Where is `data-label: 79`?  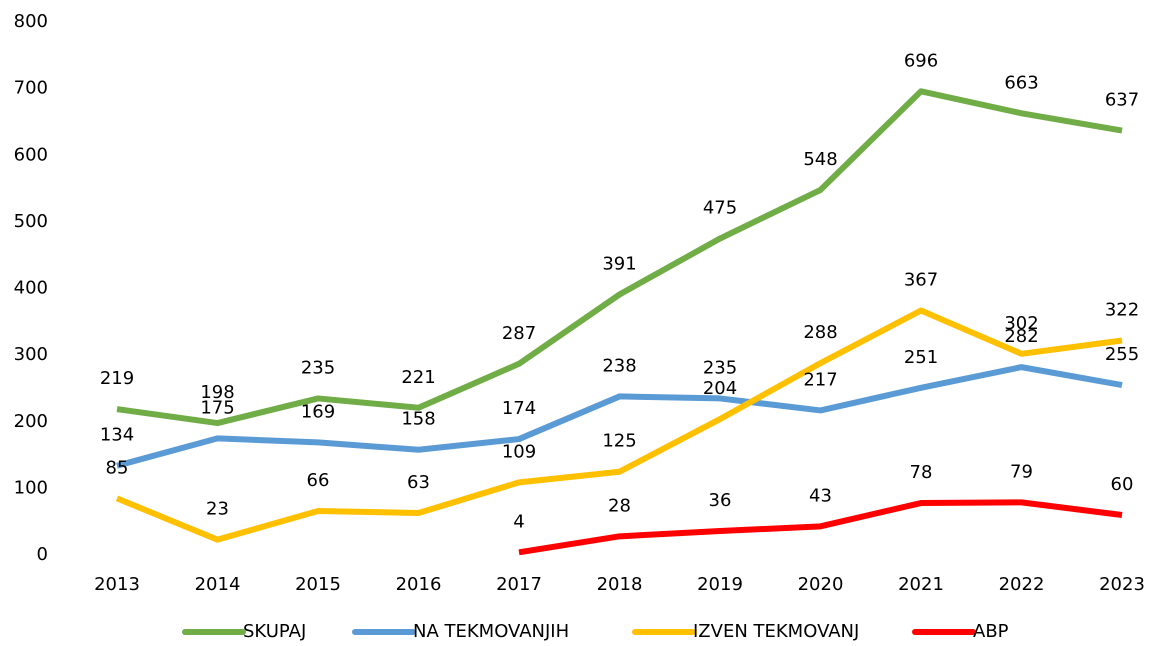 data-label: 79 is located at coordinates (1021, 471).